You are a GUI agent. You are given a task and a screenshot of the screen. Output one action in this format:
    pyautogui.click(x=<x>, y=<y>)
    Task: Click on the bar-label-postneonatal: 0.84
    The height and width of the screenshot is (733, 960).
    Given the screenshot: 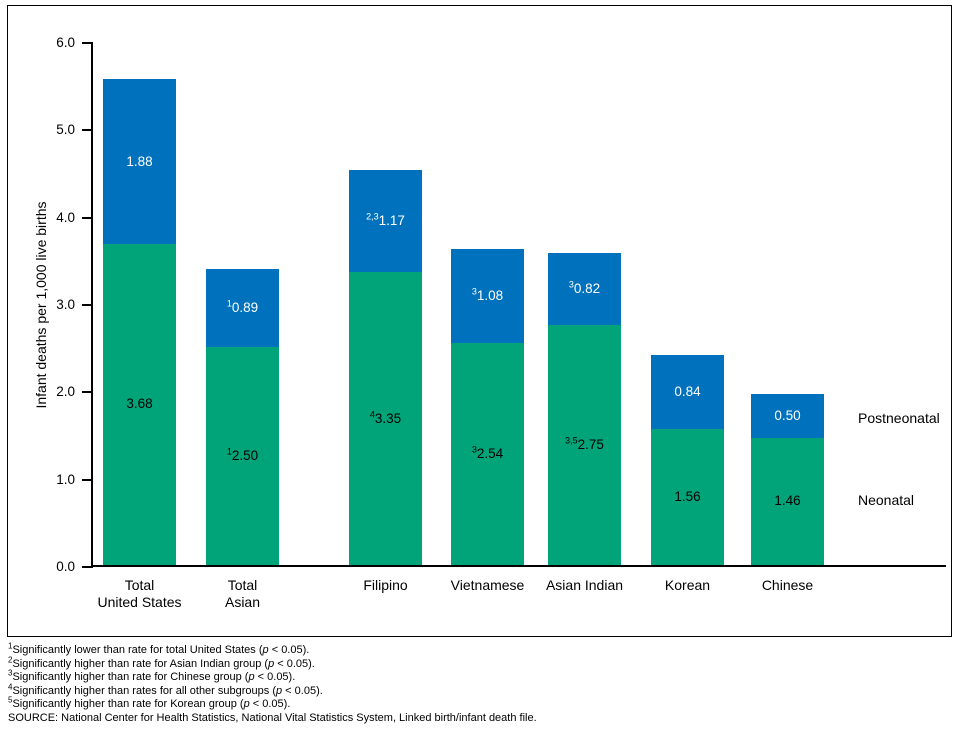 What is the action you would take?
    pyautogui.click(x=687, y=392)
    